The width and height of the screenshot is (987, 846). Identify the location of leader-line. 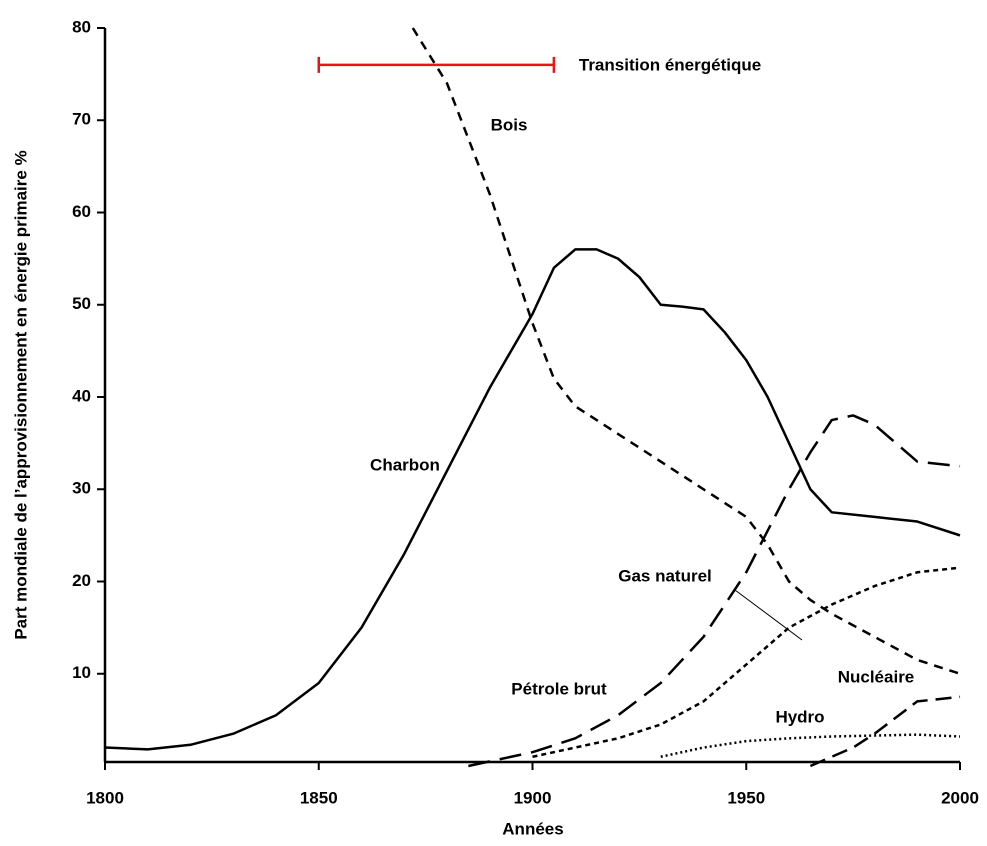
(768, 615).